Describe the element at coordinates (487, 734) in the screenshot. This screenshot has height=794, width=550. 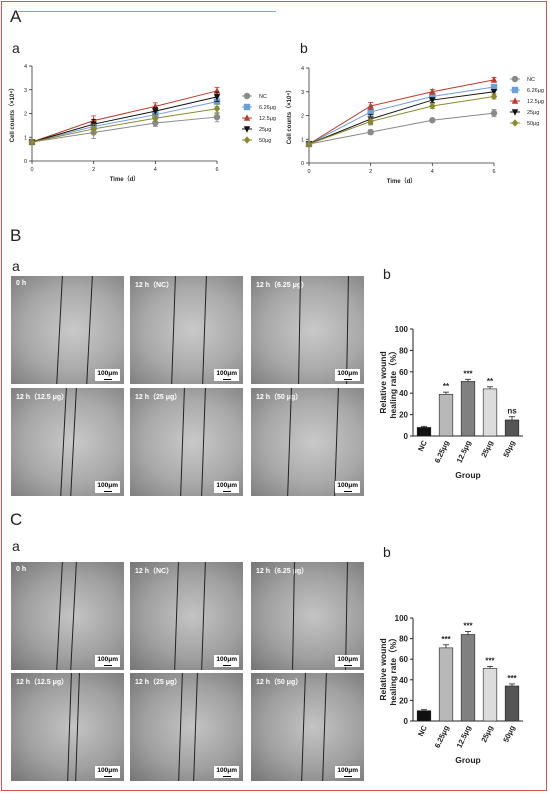
I see `category-label: 25μg` at that location.